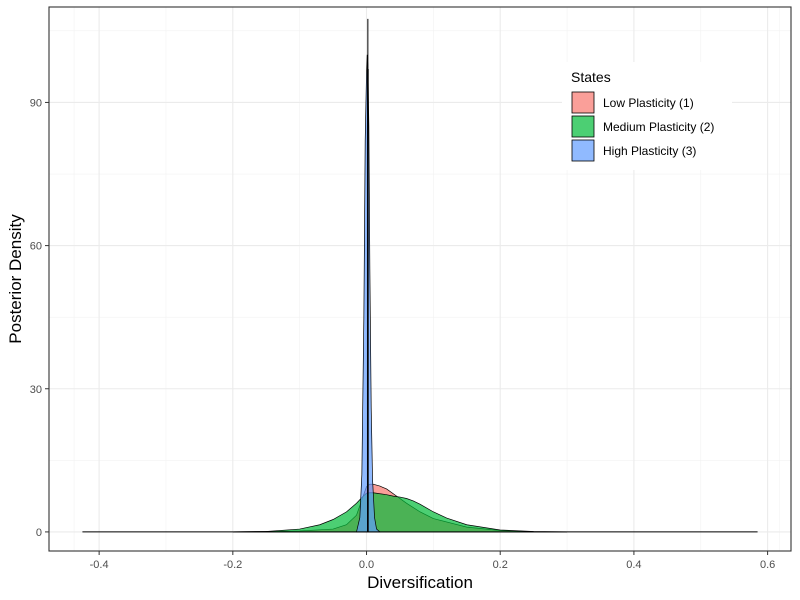 This screenshot has width=800, height=600. Describe the element at coordinates (36, 103) in the screenshot. I see `y-tick-label: 90` at that location.